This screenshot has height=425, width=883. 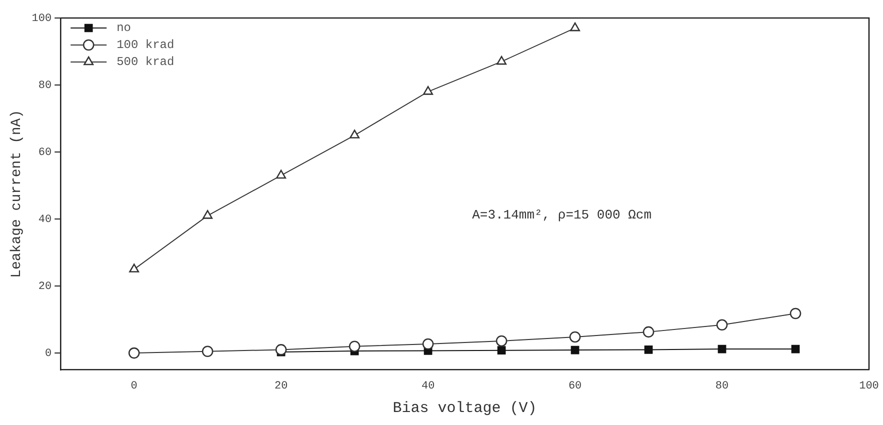 What do you see at coordinates (281, 386) in the screenshot?
I see `x-tick-label: 20` at bounding box center [281, 386].